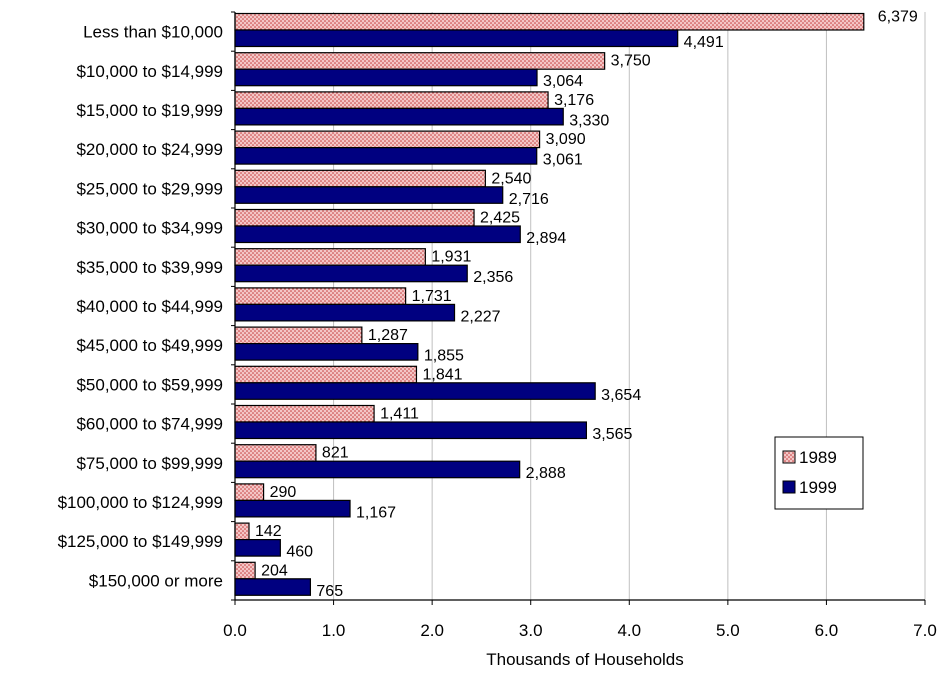  I want to click on category-label: $50,000 to $59,999, so click(149, 384).